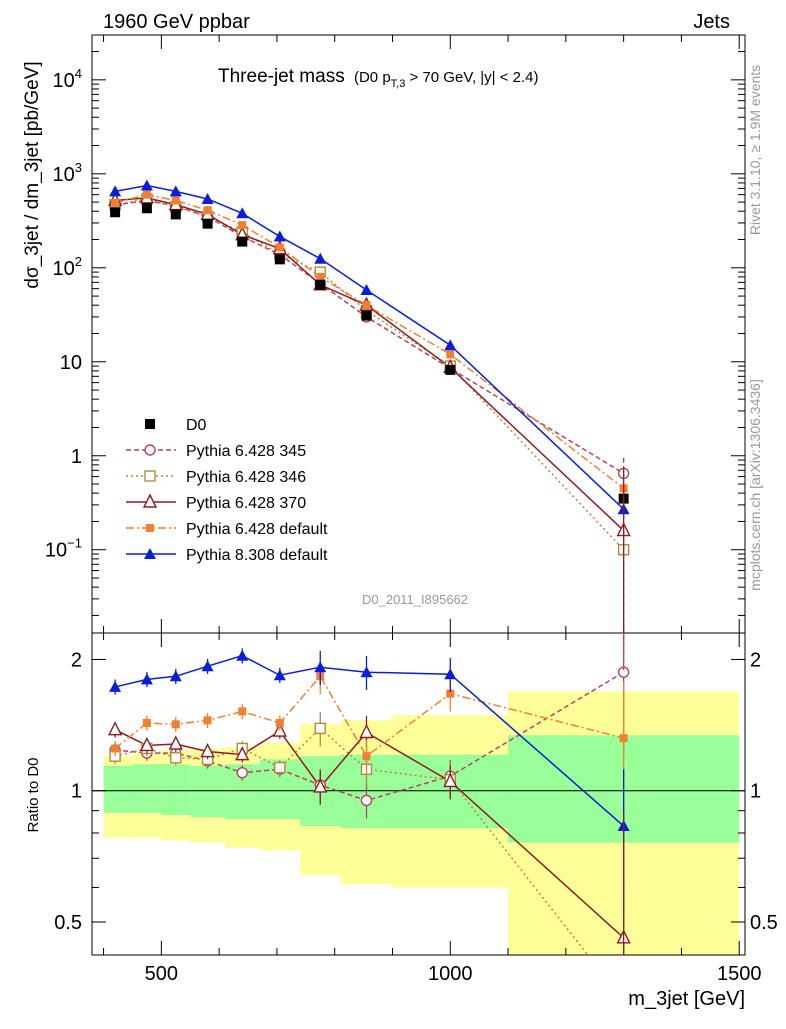  What do you see at coordinates (246, 503) in the screenshot?
I see `legend-label: Pythia 6.428 370` at bounding box center [246, 503].